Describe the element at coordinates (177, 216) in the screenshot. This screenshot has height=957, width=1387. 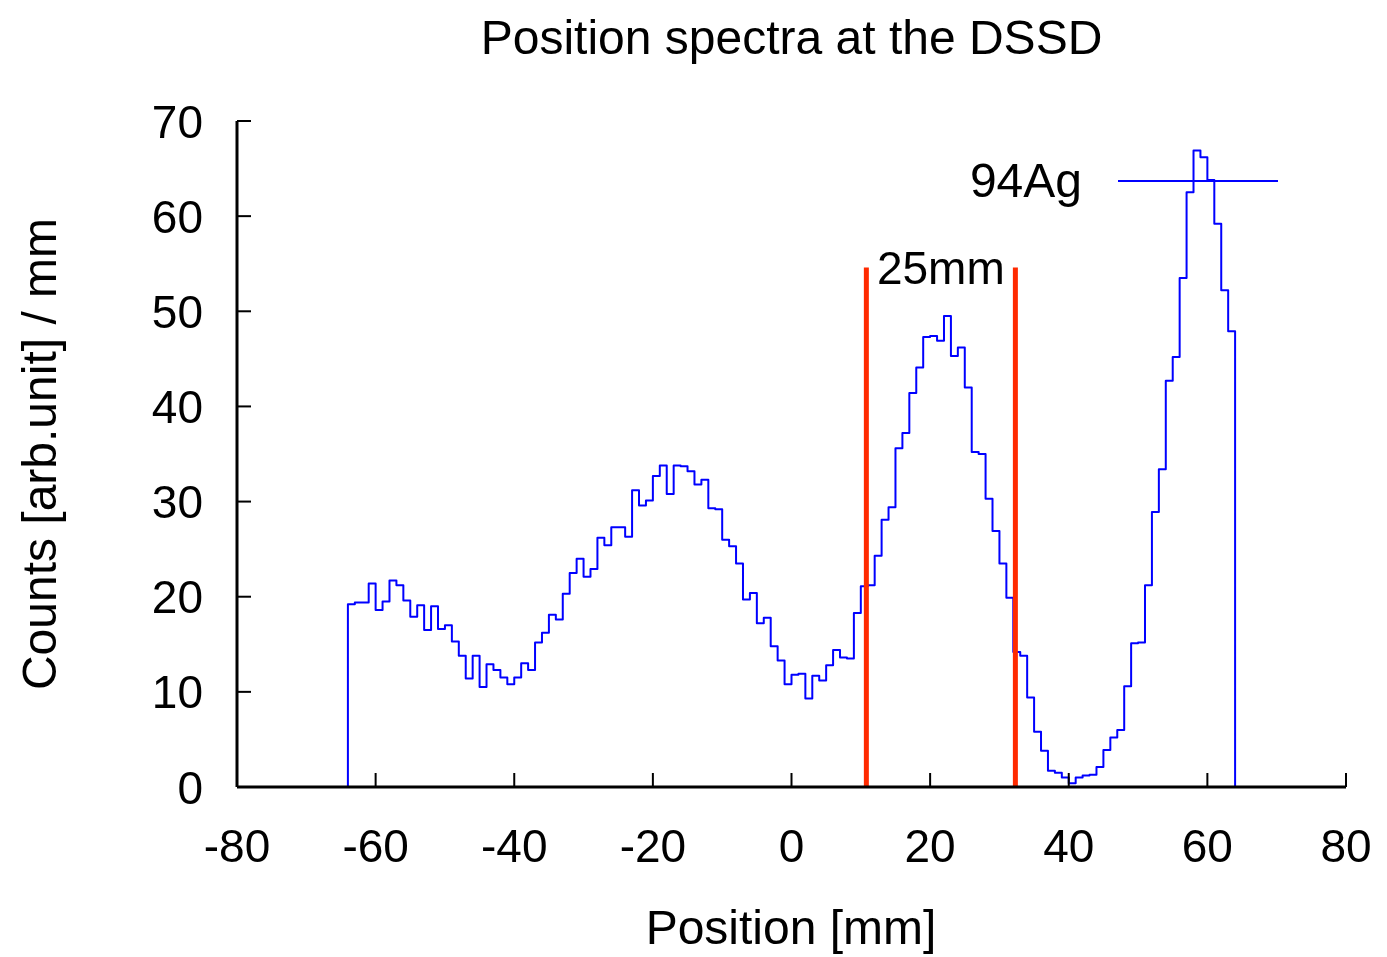
I see `y-tick-label: 60` at that location.